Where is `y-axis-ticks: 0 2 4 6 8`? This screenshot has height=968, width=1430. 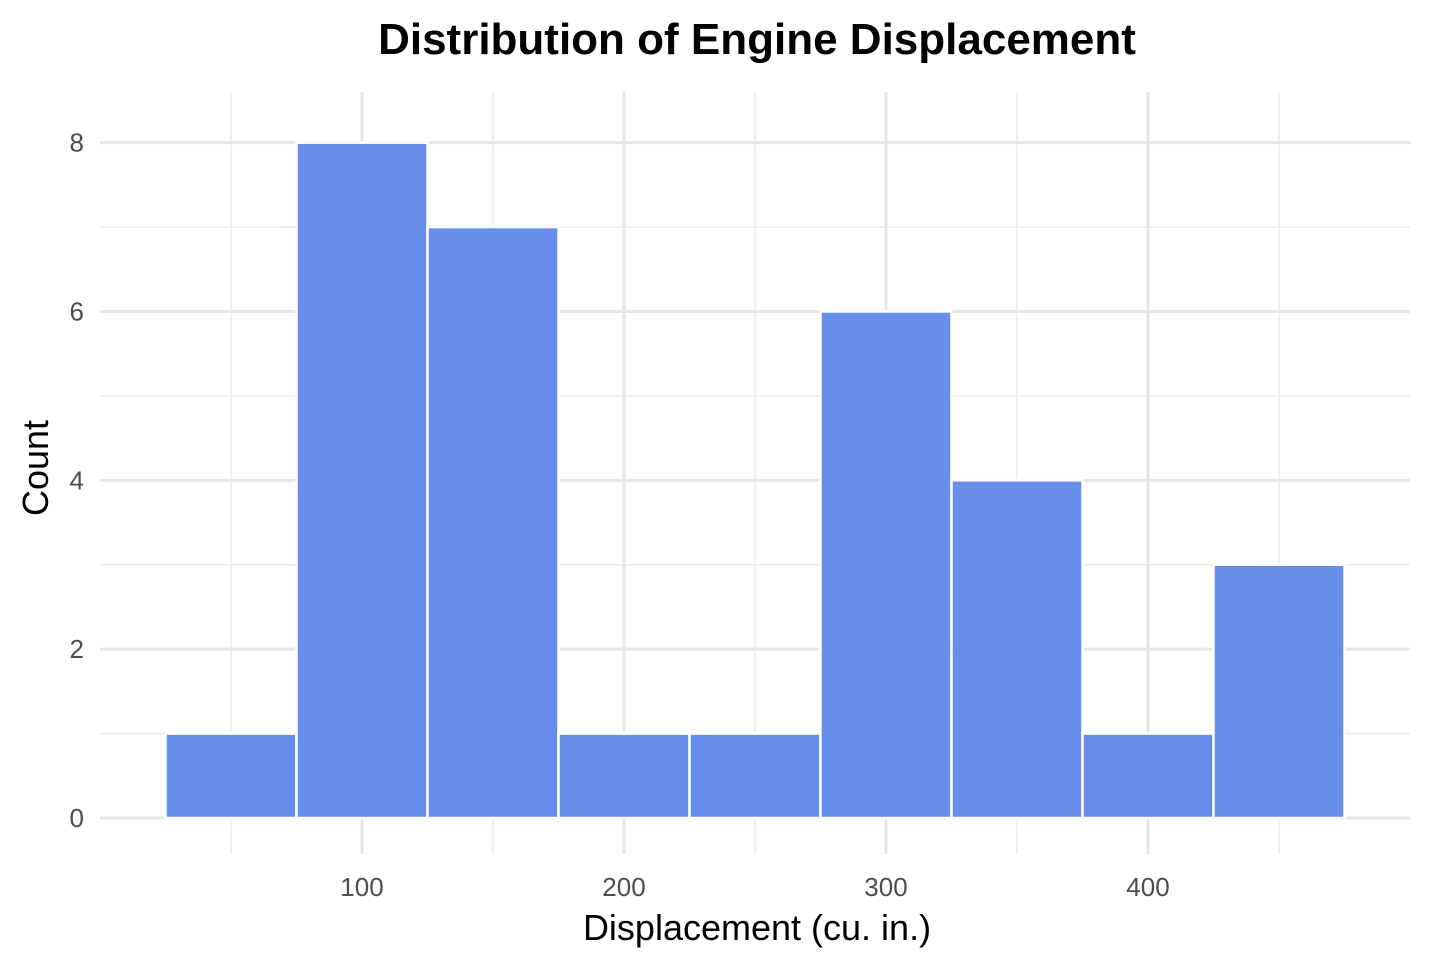 y-axis-ticks: 0 2 4 6 8 is located at coordinates (77, 480).